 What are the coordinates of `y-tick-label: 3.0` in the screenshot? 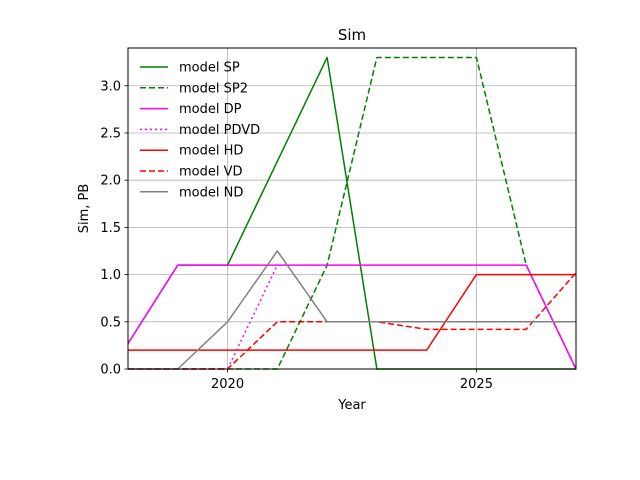 It's located at (110, 86).